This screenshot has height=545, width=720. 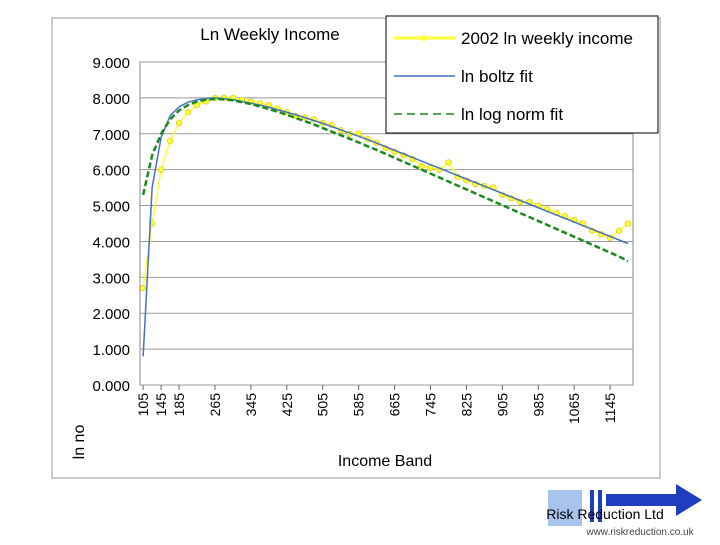 I want to click on x-tick-label: 1145, so click(x=610, y=408).